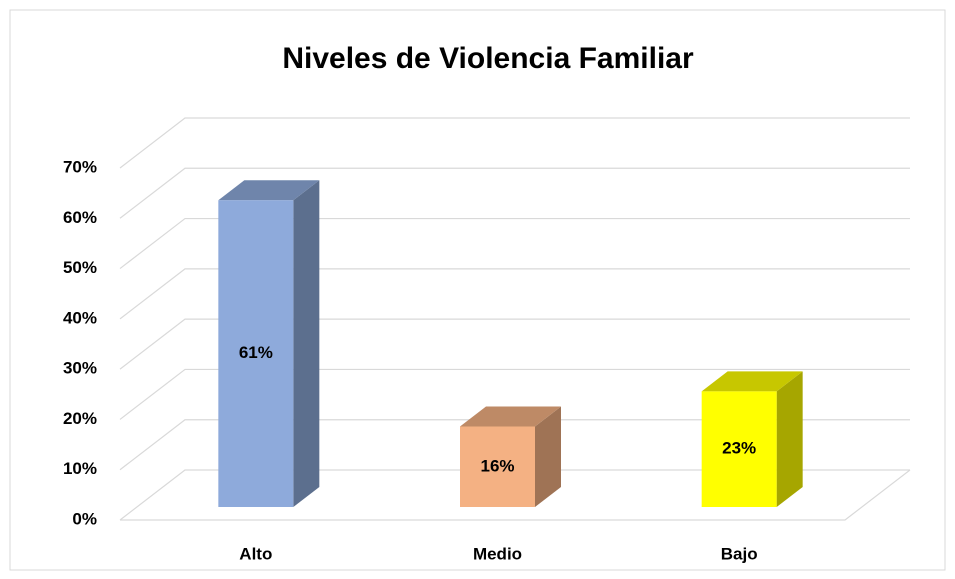 Image resolution: width=955 pixels, height=579 pixels. What do you see at coordinates (80, 166) in the screenshot?
I see `y-tick-label: 70%` at bounding box center [80, 166].